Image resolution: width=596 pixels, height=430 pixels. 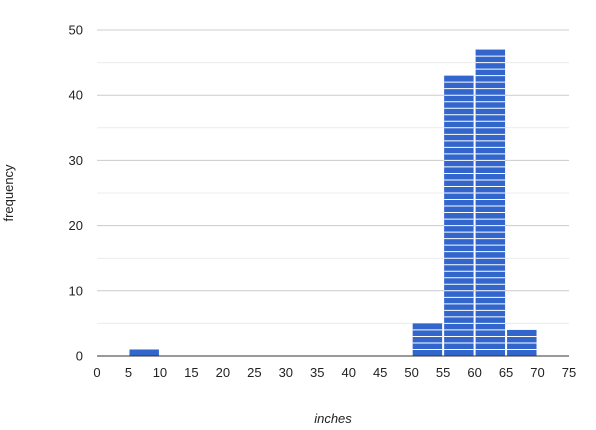 I want to click on x-tick-labels: 0 5 10 15 20 25 30 35 40 45 50 55 60 65 70 75, so click(x=334, y=372).